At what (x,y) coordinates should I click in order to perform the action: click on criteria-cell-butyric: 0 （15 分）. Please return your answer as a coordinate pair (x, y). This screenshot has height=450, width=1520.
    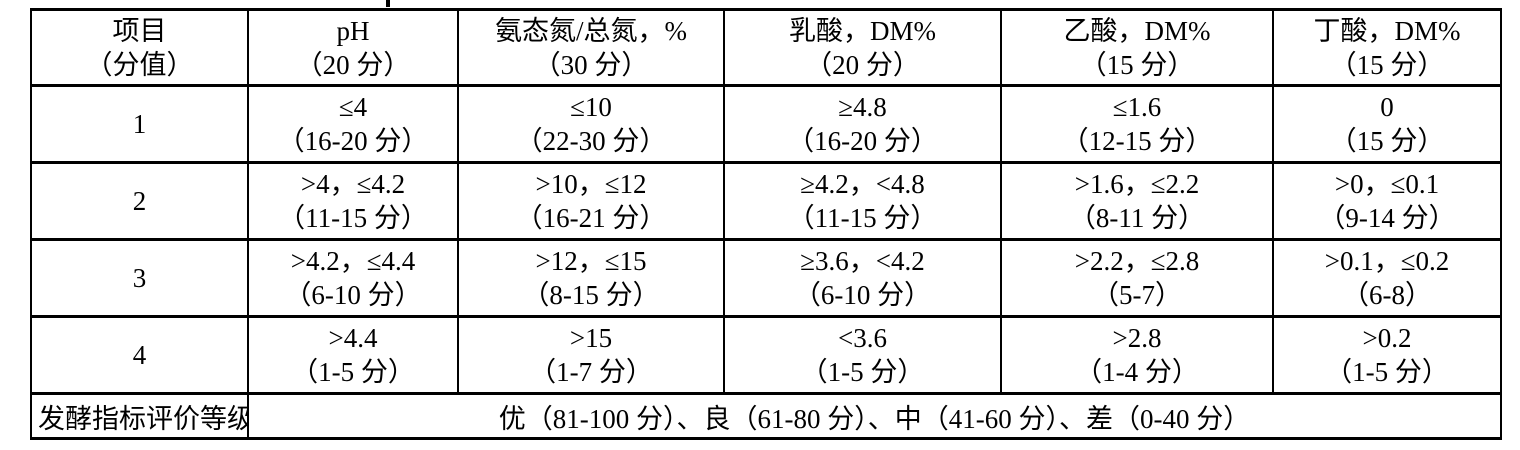
    Looking at the image, I should click on (1387, 124).